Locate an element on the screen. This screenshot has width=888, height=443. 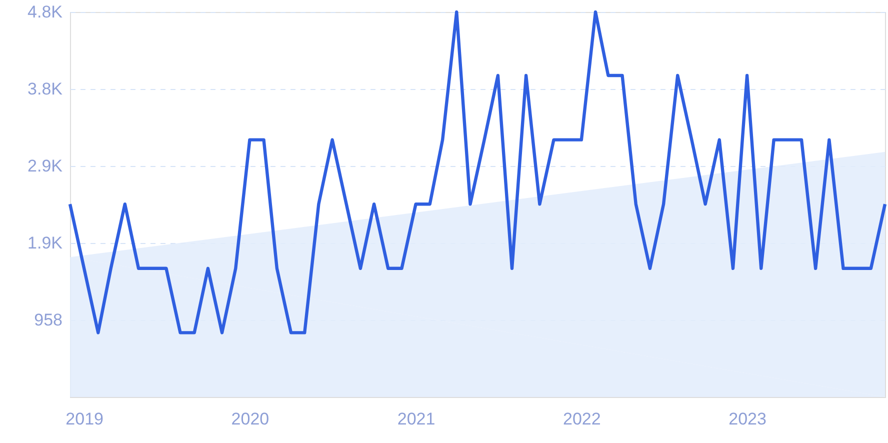
y-tick-label: 1.9K is located at coordinates (46, 243).